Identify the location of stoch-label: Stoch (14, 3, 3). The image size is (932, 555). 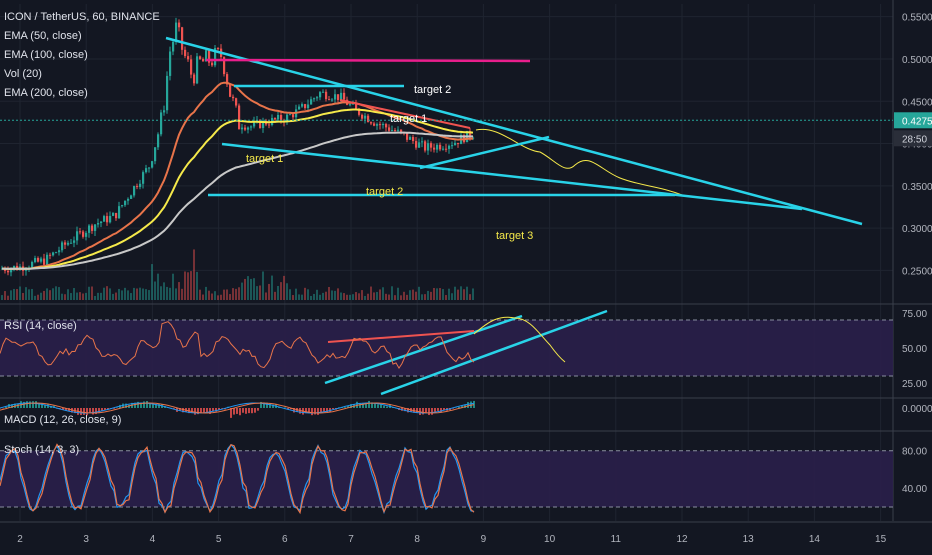
(41, 450).